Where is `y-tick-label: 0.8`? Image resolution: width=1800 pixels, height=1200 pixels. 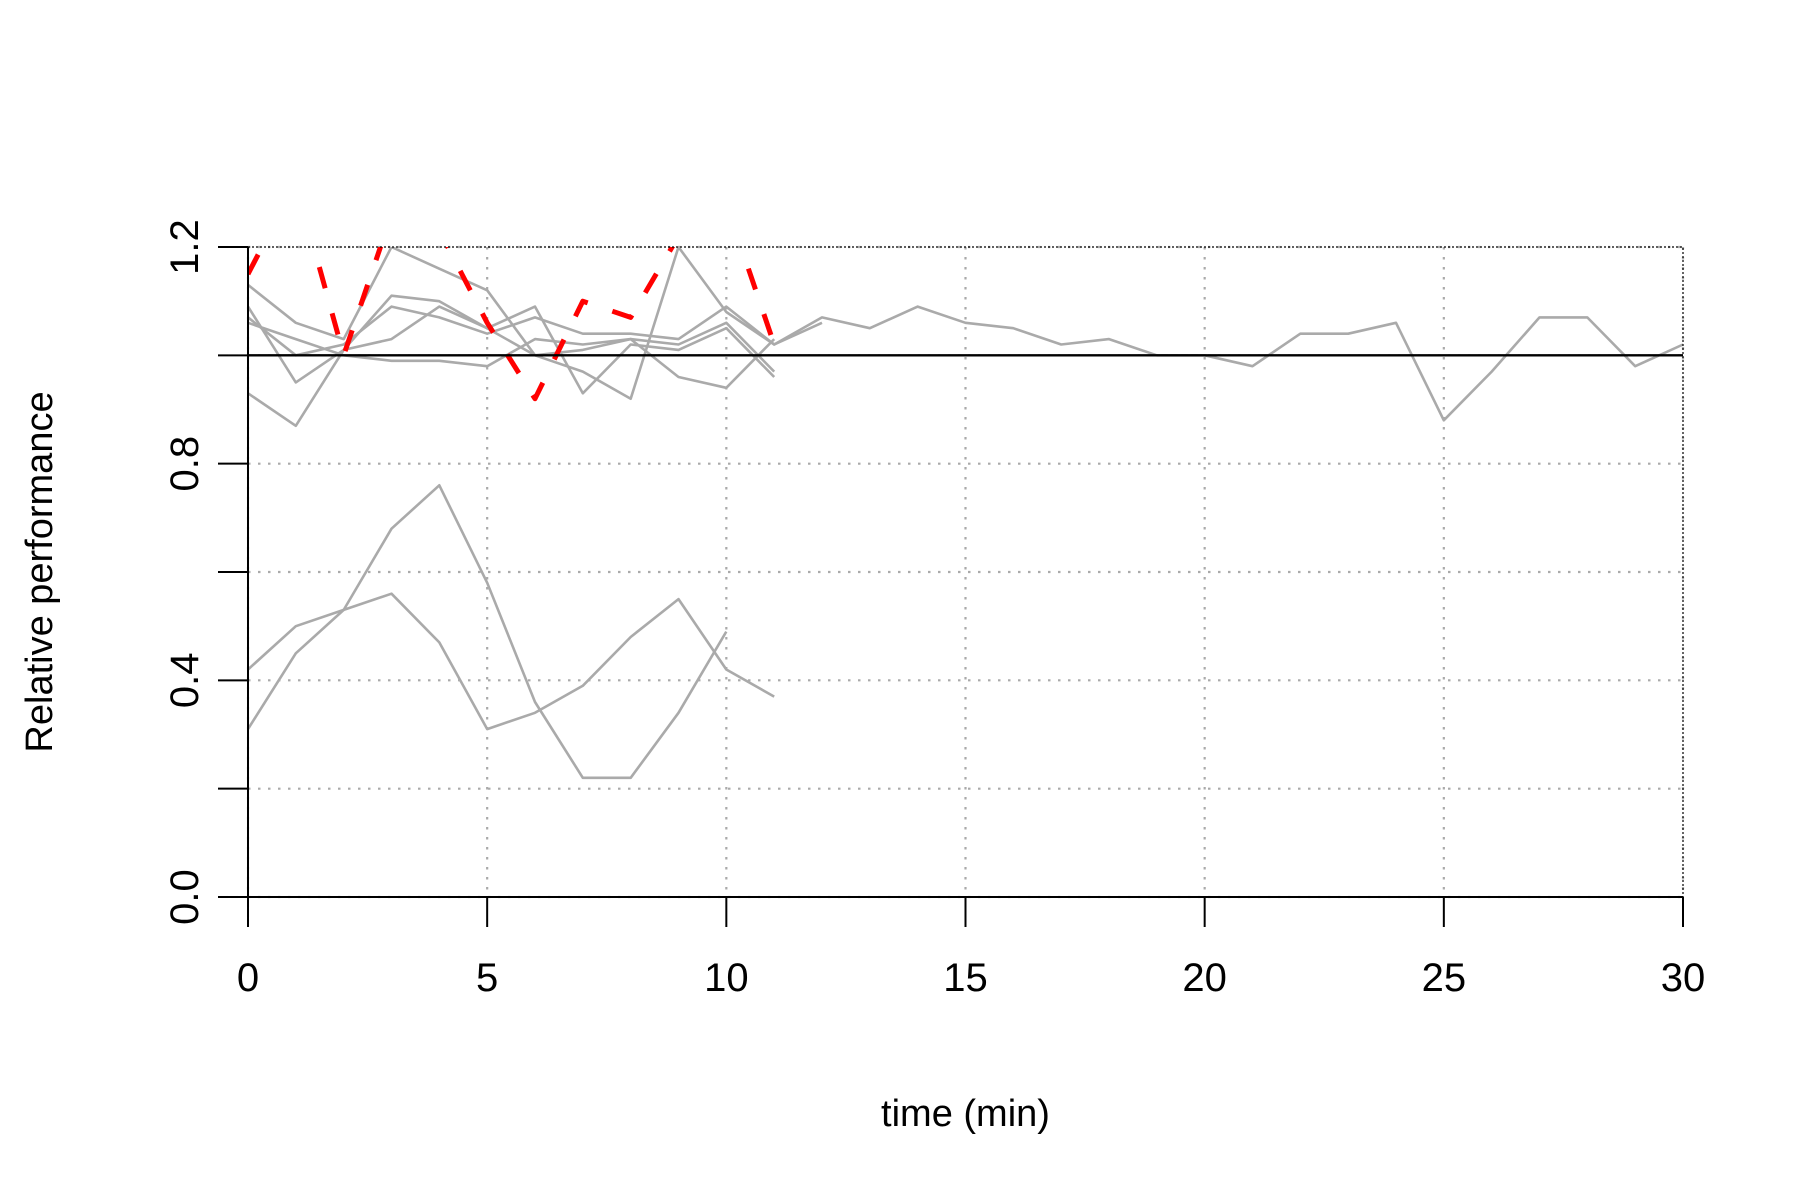
y-tick-label: 0.8 is located at coordinates (185, 464).